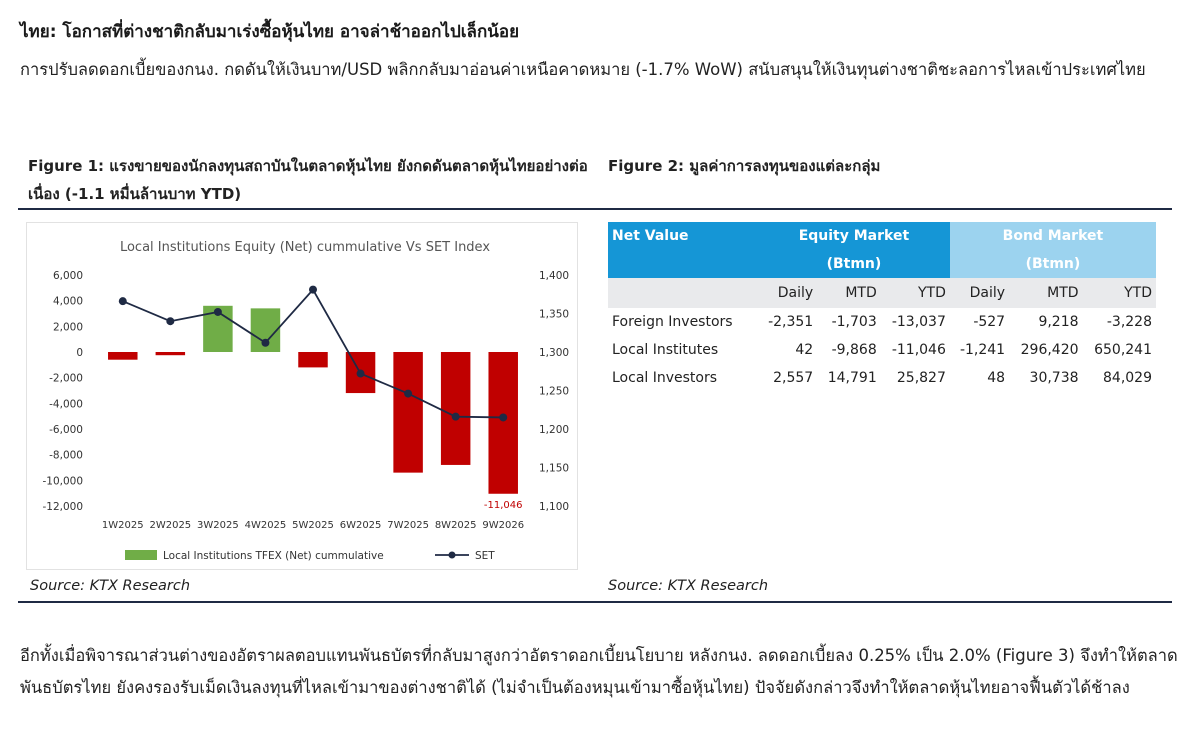 Image resolution: width=1200 pixels, height=744 pixels. Describe the element at coordinates (554, 315) in the screenshot. I see `y-right-tick-label: 1,350` at that location.